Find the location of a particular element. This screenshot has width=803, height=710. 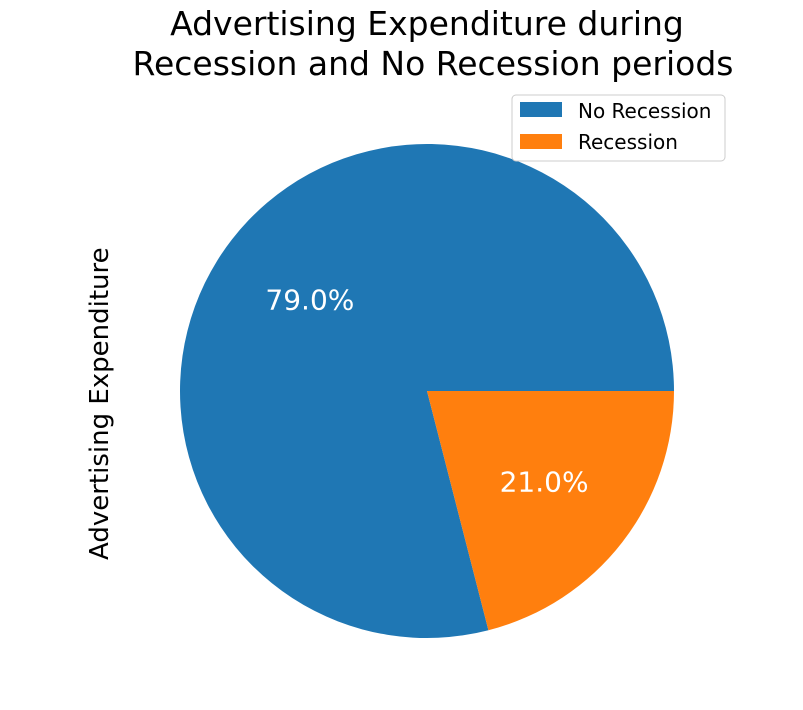

y-axis-label-clip: Advertising Expenditure is located at coordinates (100, 403).